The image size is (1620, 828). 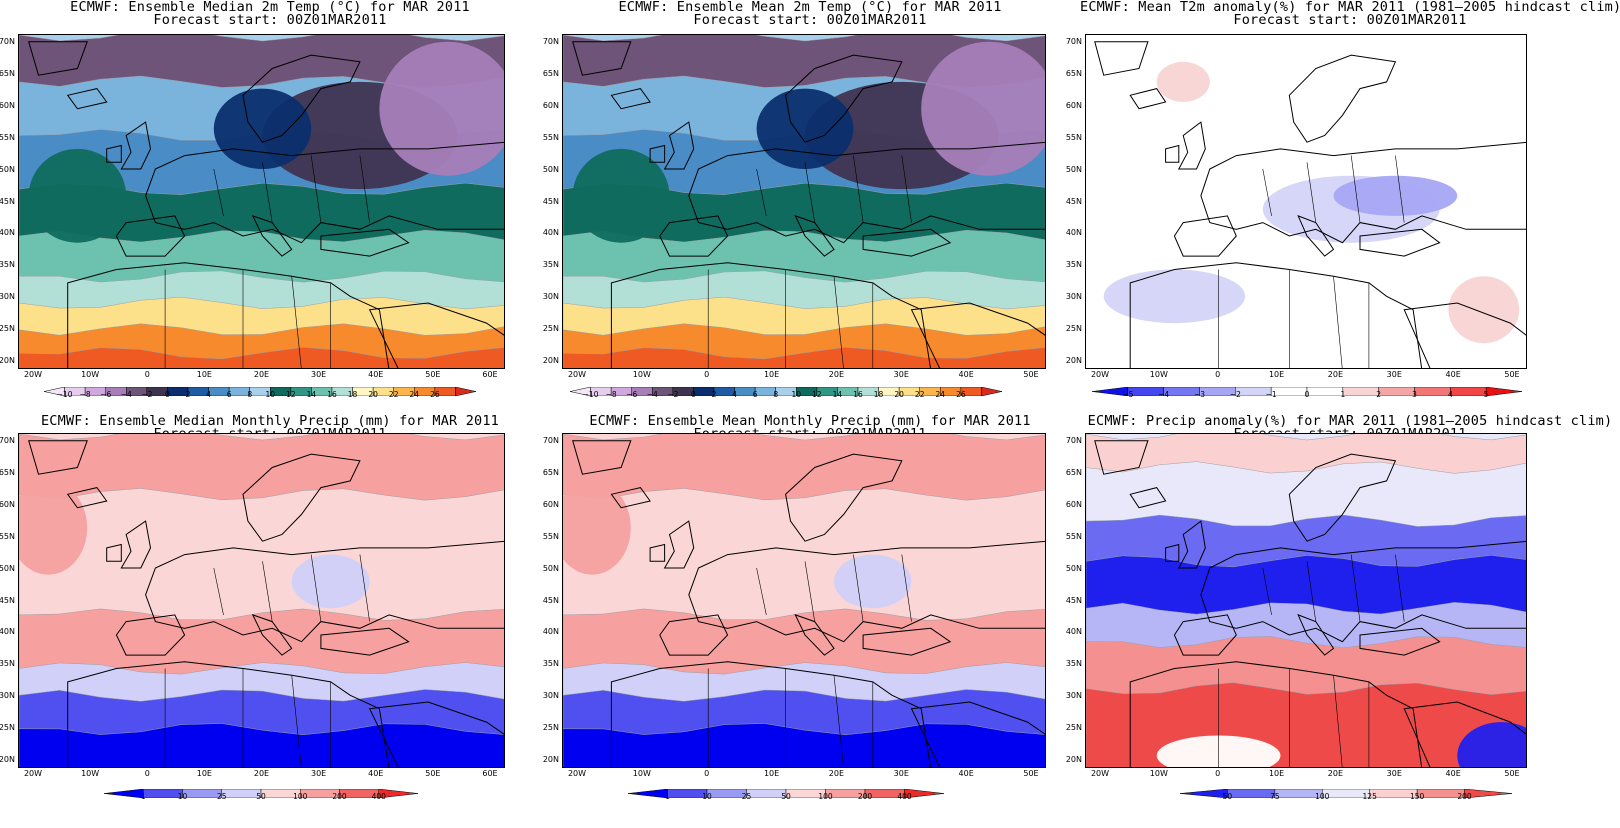 What do you see at coordinates (817, 394) in the screenshot?
I see `colorbar-label: 12` at bounding box center [817, 394].